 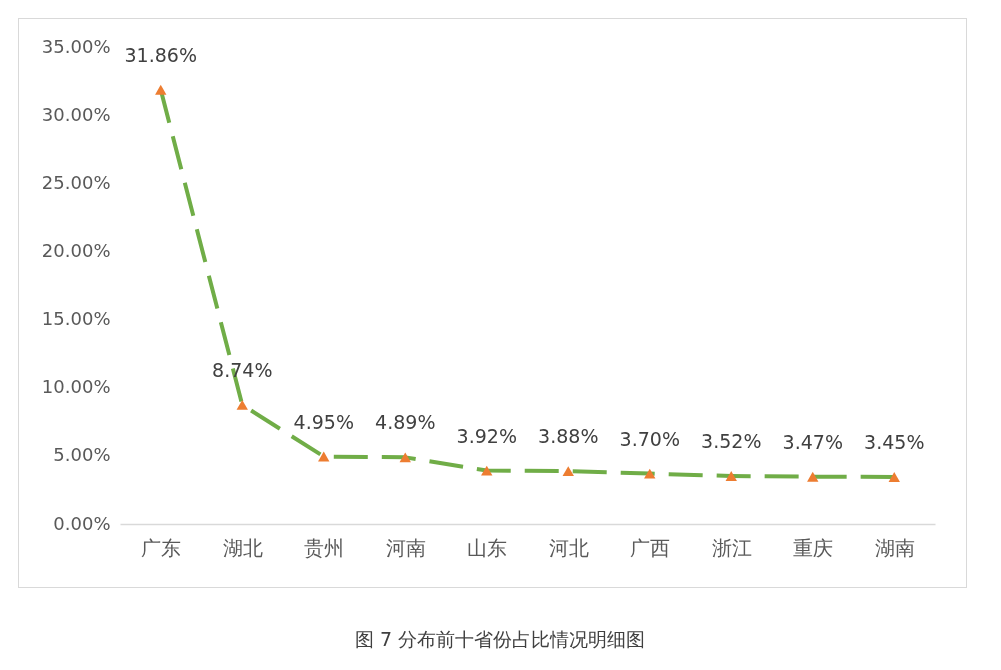 I want to click on y-tick-label: 30.00%, so click(x=76, y=114).